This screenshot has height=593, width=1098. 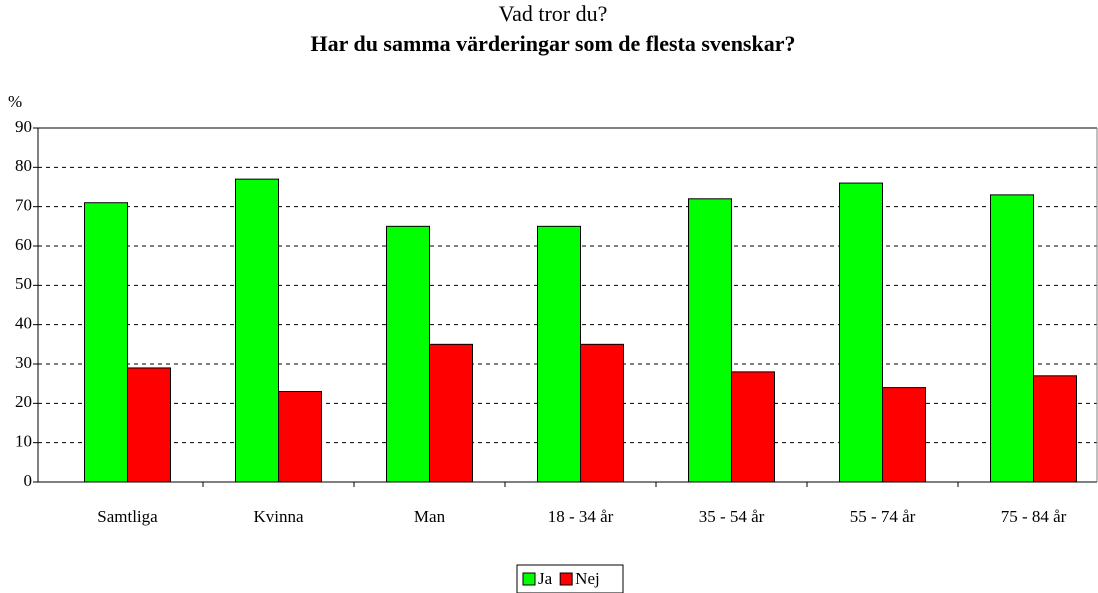 What do you see at coordinates (732, 516) in the screenshot?
I see `x-tick-label: 35 - 54 år` at bounding box center [732, 516].